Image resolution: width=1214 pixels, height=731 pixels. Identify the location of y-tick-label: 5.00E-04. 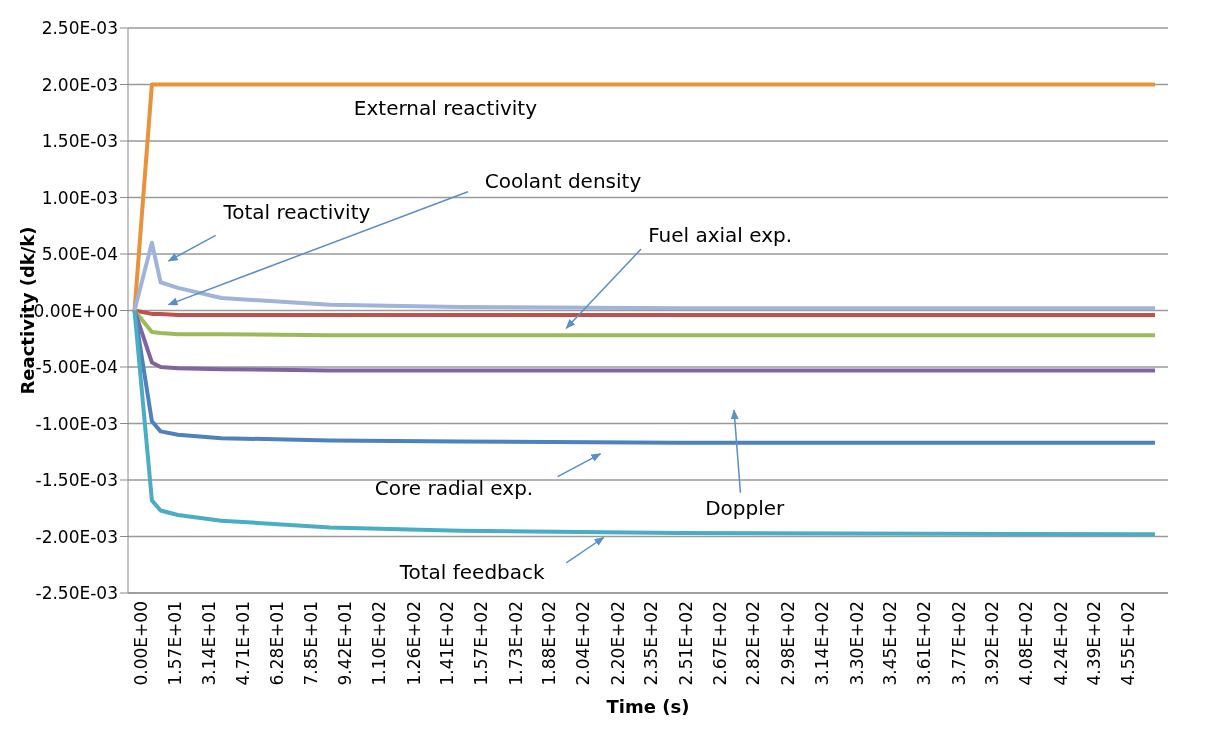
(79, 254).